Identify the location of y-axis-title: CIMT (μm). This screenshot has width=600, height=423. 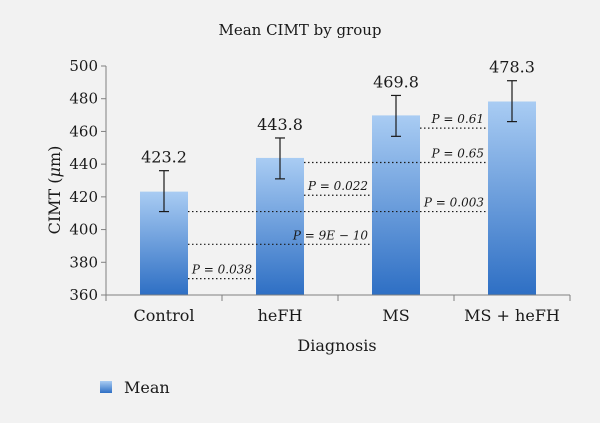
(54, 190).